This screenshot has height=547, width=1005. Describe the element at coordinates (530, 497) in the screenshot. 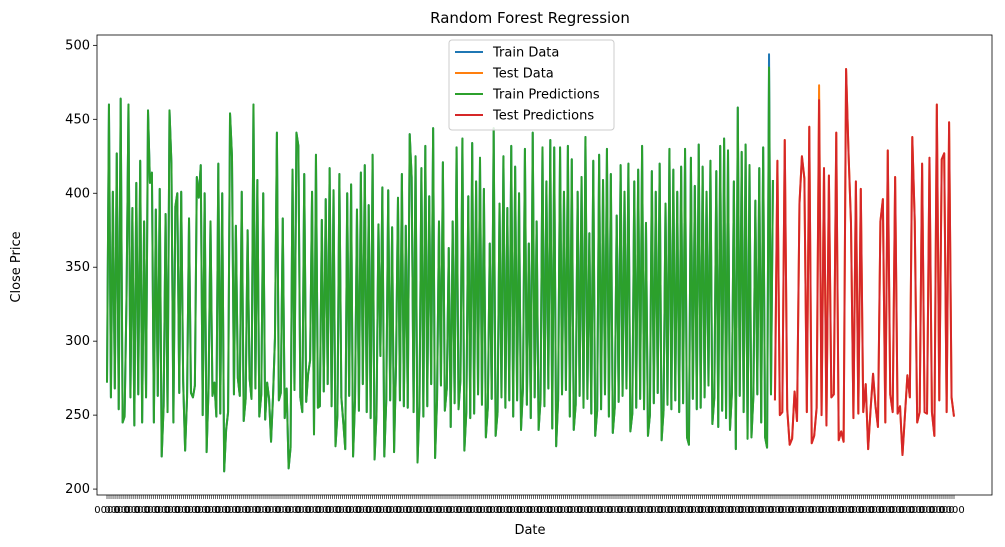

I see `x-tick-marks` at that location.